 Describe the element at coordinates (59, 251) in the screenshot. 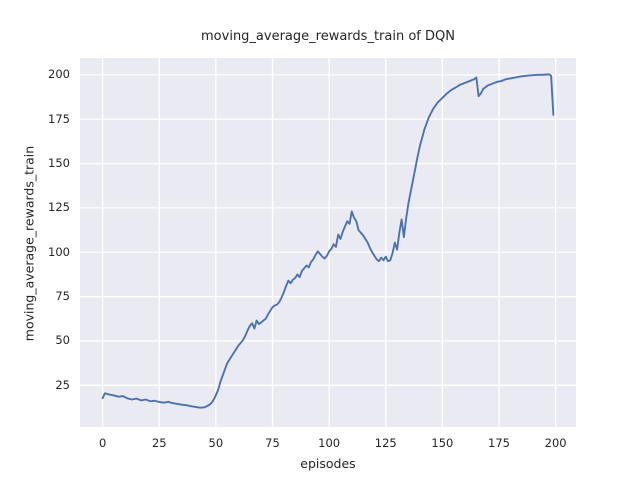

I see `y-tick-label: 100` at that location.